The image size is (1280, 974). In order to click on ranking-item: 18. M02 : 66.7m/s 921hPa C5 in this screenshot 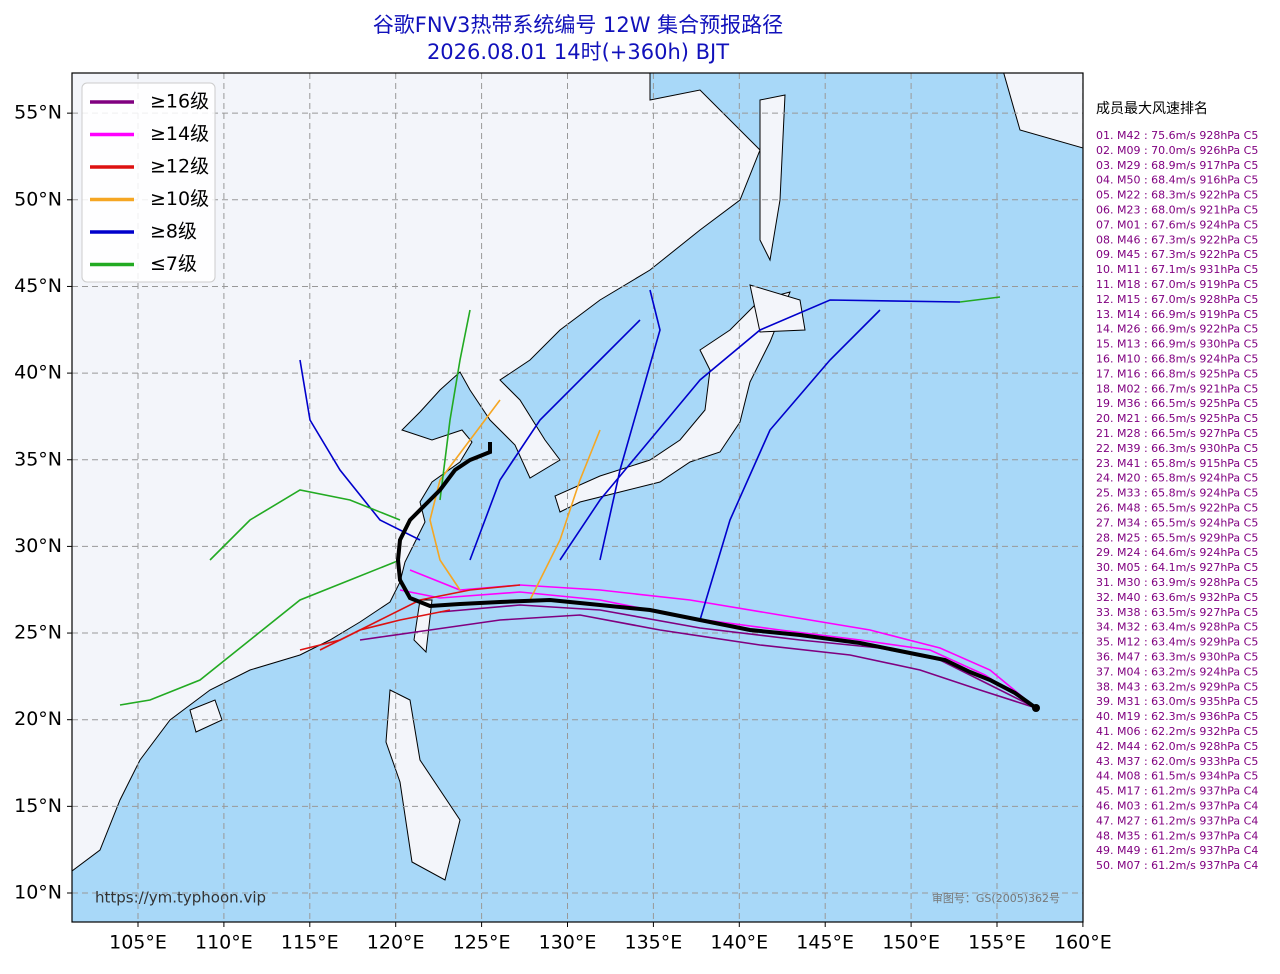, I will do `click(1177, 388)`.